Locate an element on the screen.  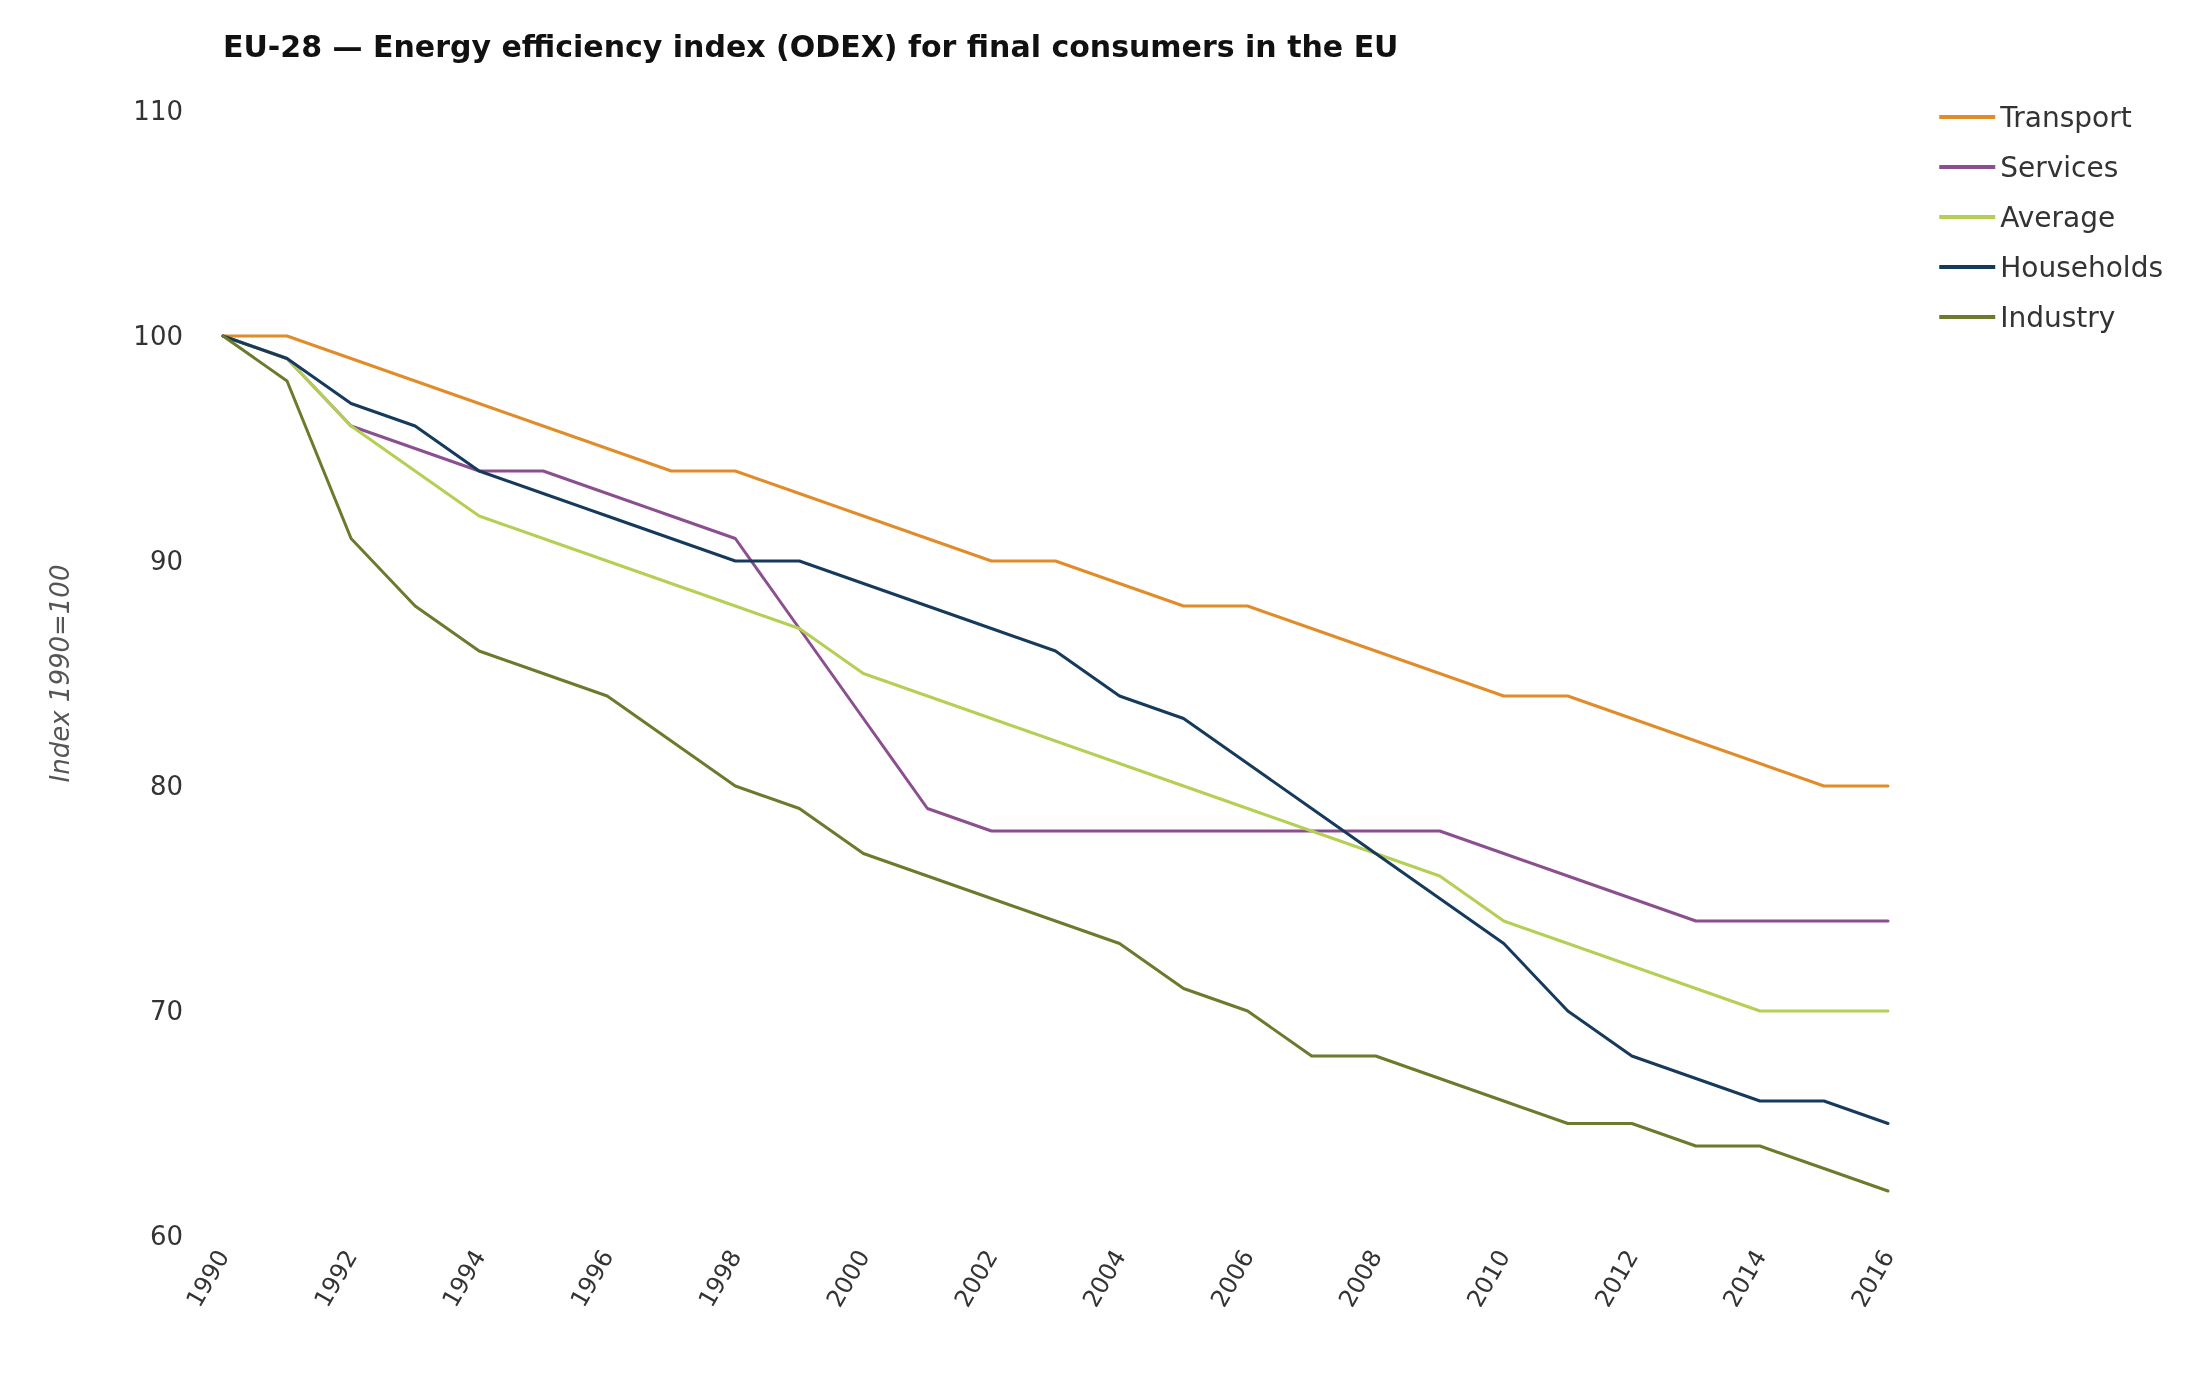
legend-label: Industry is located at coordinates (2058, 317).